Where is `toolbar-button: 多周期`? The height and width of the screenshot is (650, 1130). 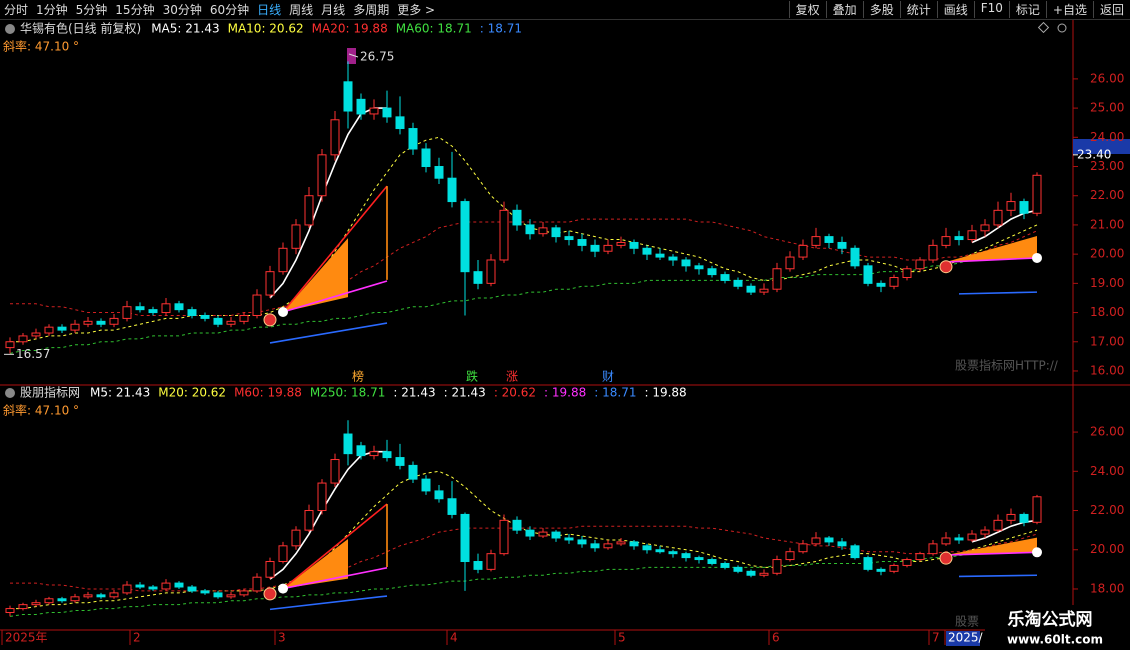
toolbar-button: 多周期 is located at coordinates (371, 10).